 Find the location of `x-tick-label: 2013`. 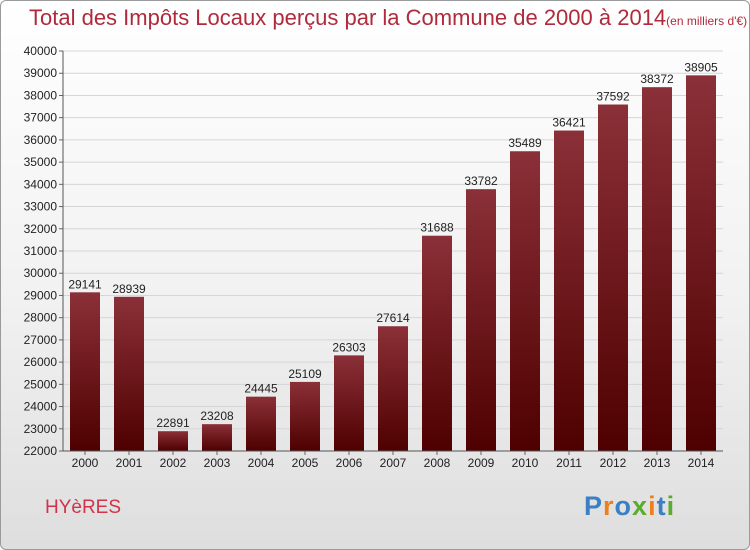

x-tick-label: 2013 is located at coordinates (657, 463).